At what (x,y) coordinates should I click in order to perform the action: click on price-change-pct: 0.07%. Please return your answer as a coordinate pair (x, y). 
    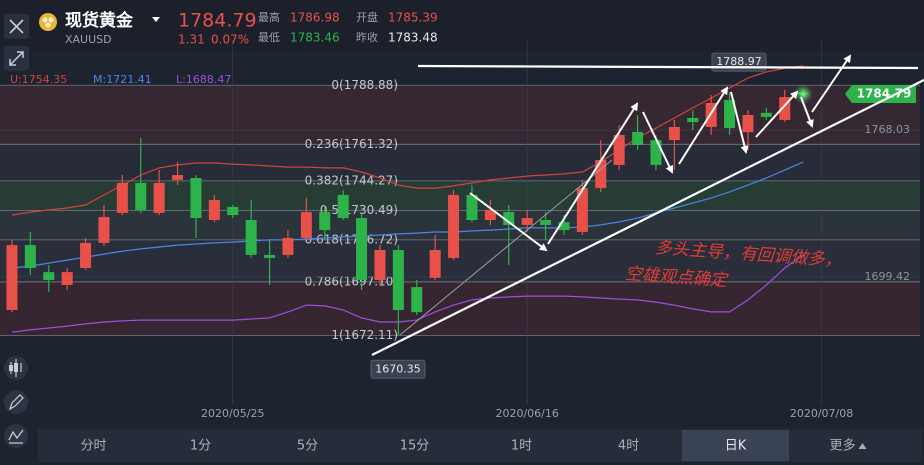
    Looking at the image, I should click on (230, 40).